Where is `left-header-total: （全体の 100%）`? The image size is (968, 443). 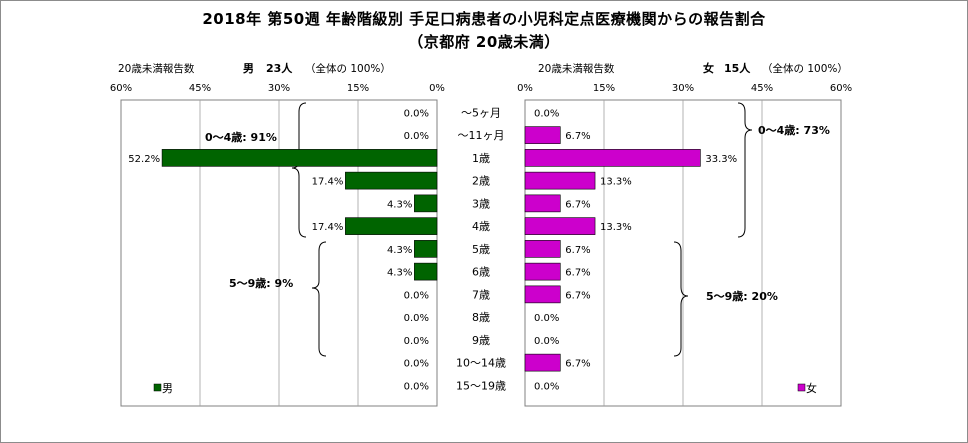
left-header-total: （全体の 100%） is located at coordinates (348, 68).